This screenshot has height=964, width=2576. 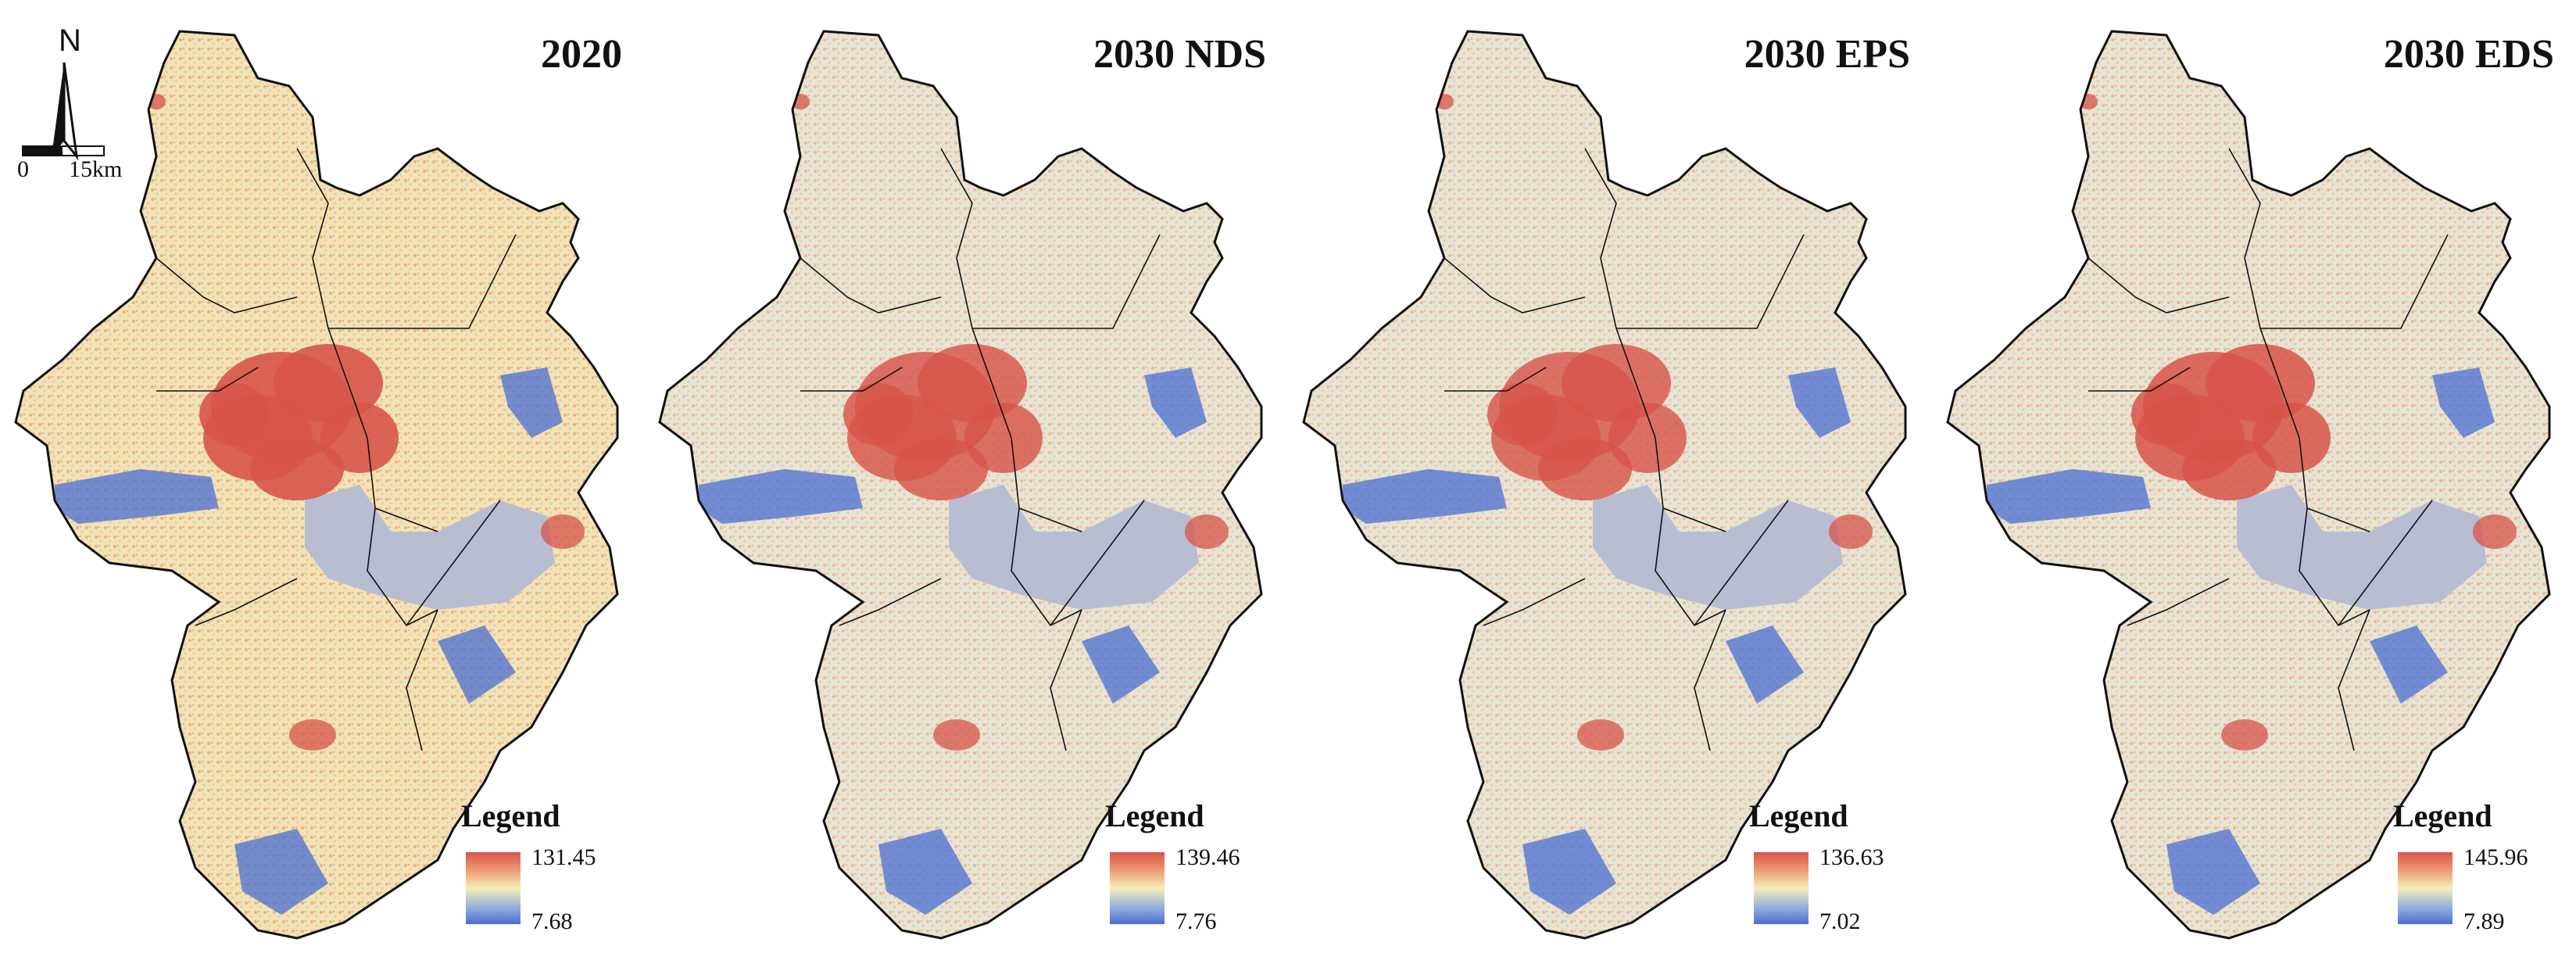 I want to click on scale-start-label: 0, so click(x=23, y=169).